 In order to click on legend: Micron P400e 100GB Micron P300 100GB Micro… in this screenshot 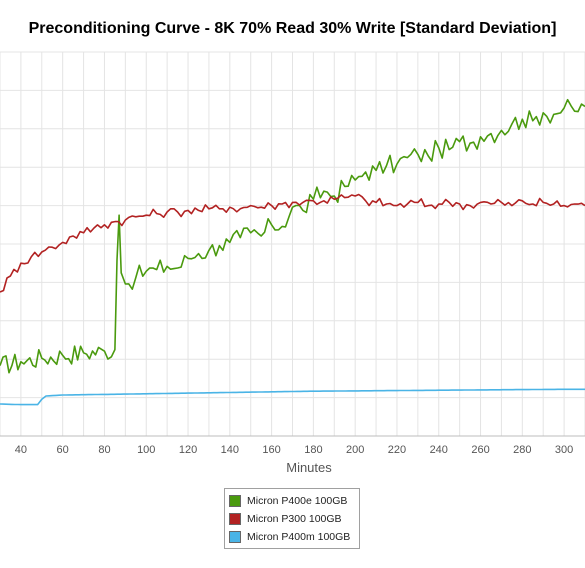, I will do `click(292, 518)`.